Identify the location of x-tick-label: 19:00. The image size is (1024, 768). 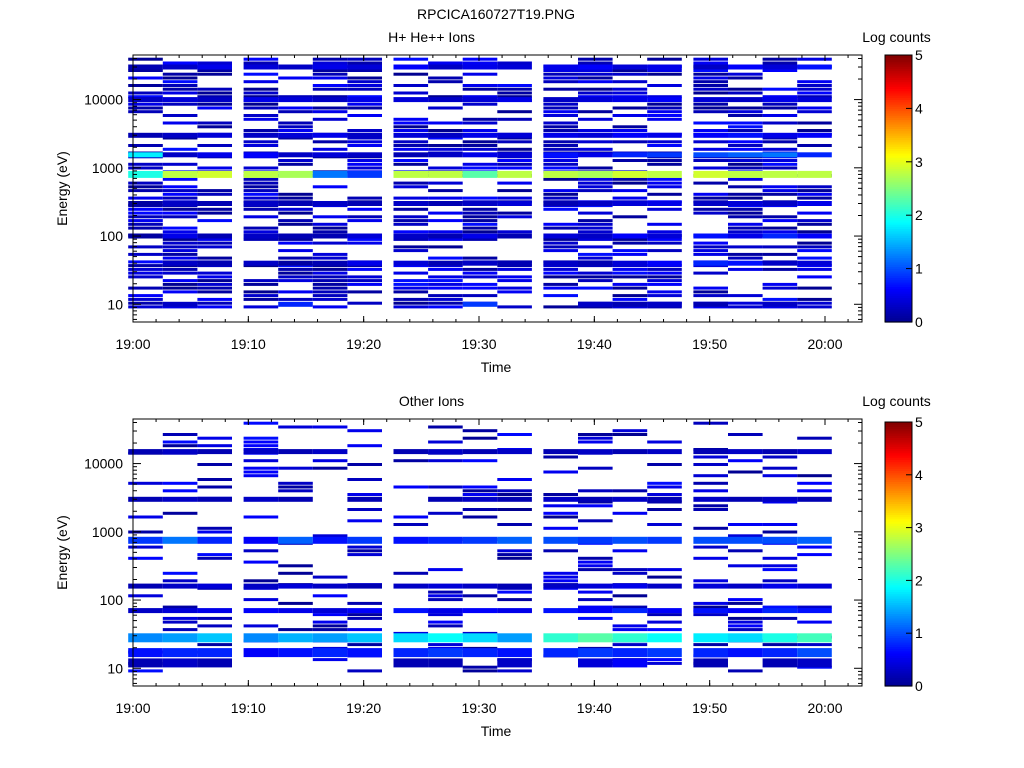
(132, 344).